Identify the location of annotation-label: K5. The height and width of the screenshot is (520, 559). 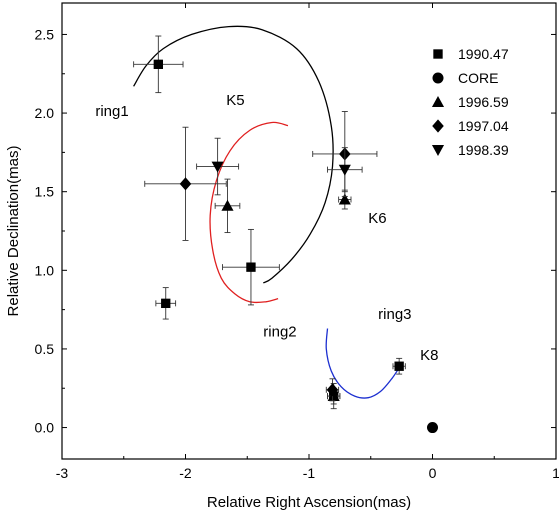
(235, 100).